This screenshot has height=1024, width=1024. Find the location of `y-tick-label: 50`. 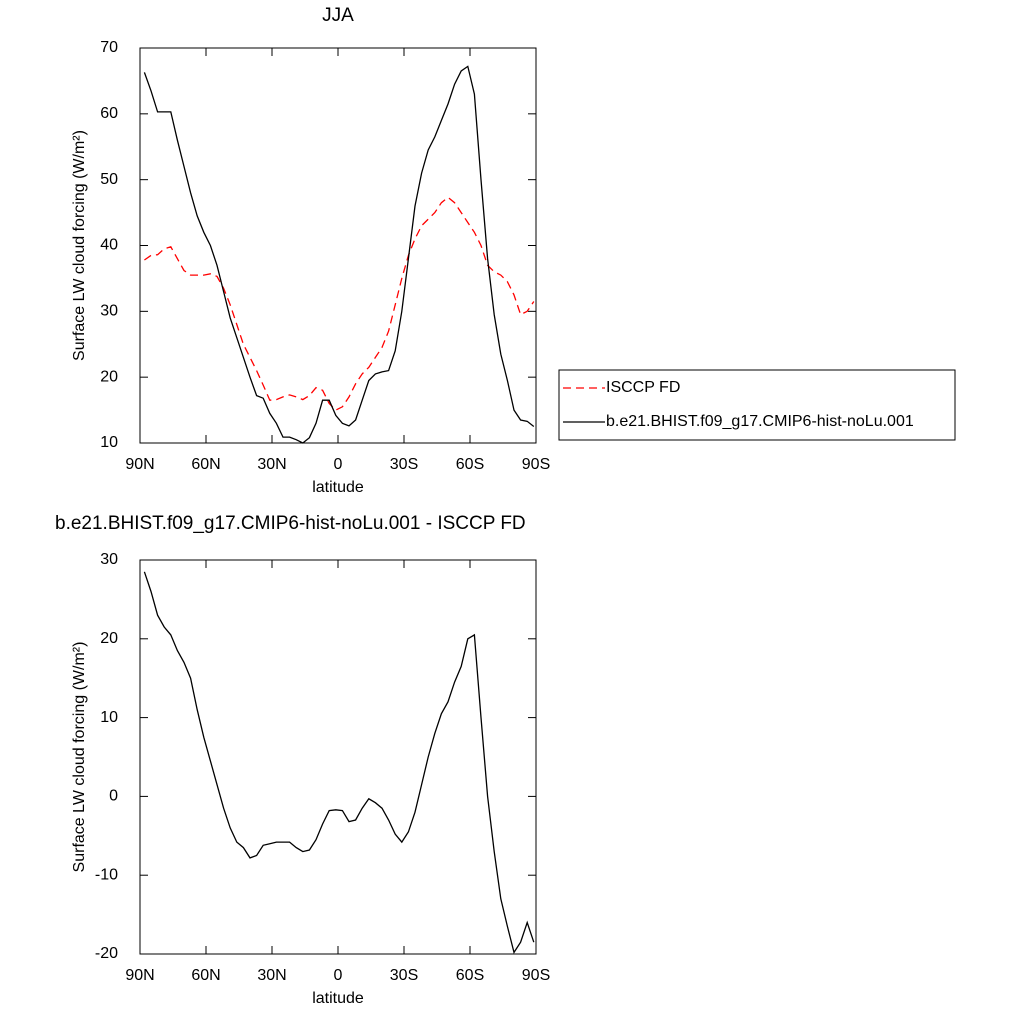

y-tick-label: 50 is located at coordinates (109, 179).